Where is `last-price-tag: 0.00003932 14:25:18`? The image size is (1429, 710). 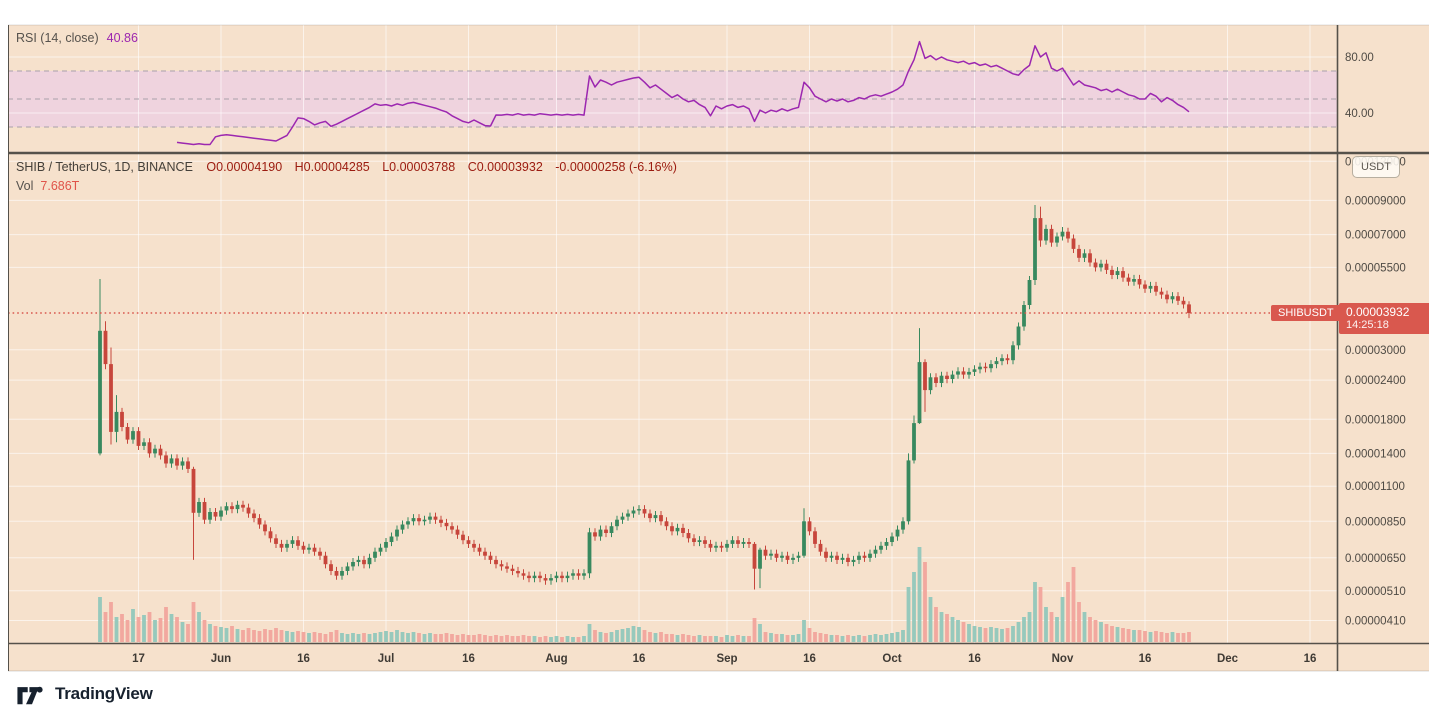 last-price-tag: 0.00003932 14:25:18 is located at coordinates (1384, 318).